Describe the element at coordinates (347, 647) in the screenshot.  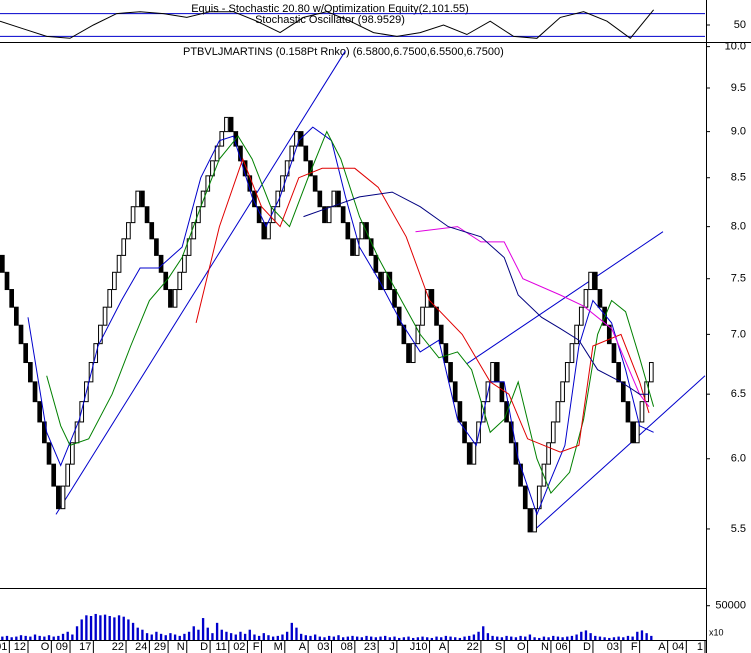
I see `x-tick-label: 08` at that location.